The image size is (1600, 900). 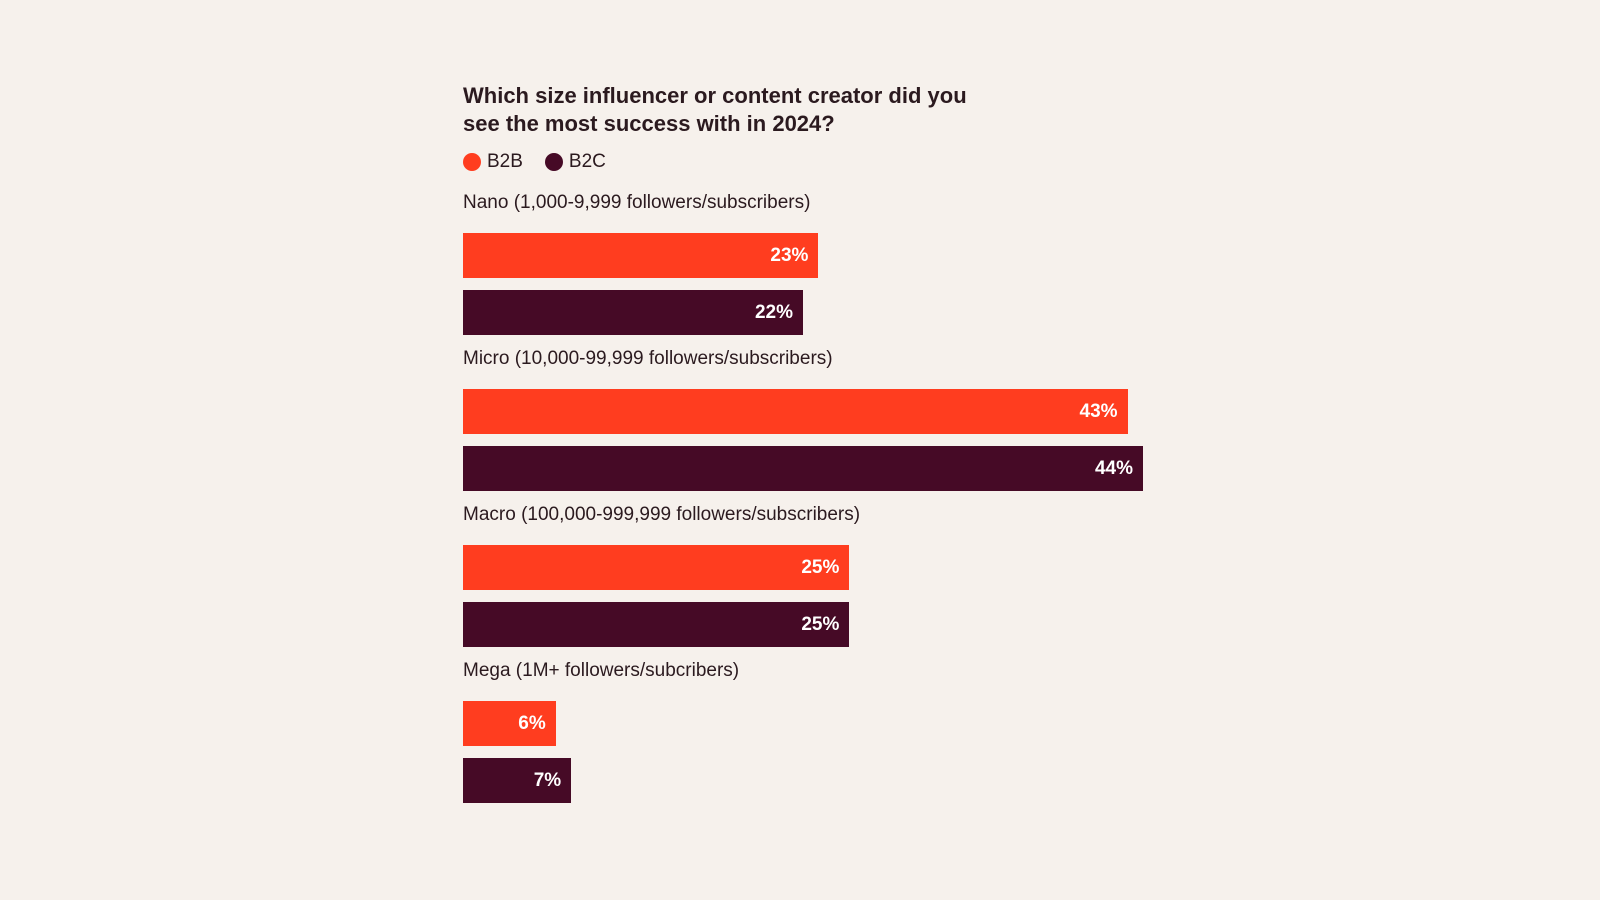 What do you see at coordinates (773, 312) in the screenshot?
I see `bar-value-label: 22%` at bounding box center [773, 312].